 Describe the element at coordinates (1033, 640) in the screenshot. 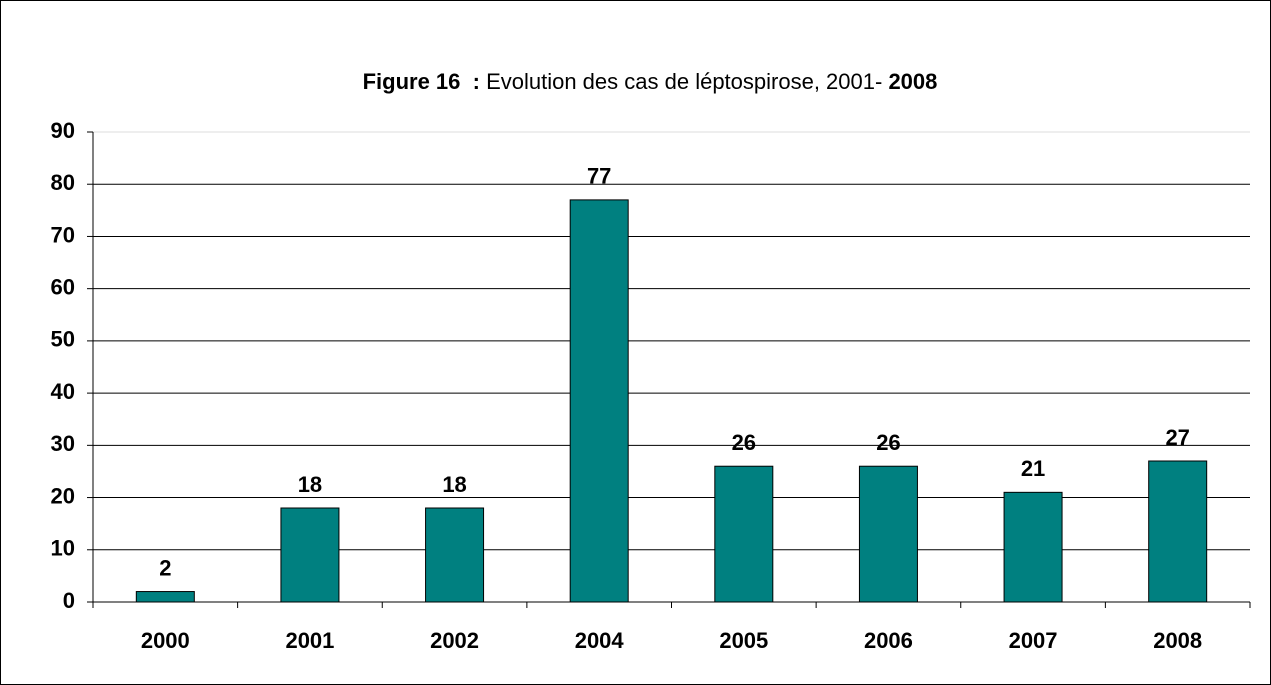

I see `x-tick-label: 2007` at that location.